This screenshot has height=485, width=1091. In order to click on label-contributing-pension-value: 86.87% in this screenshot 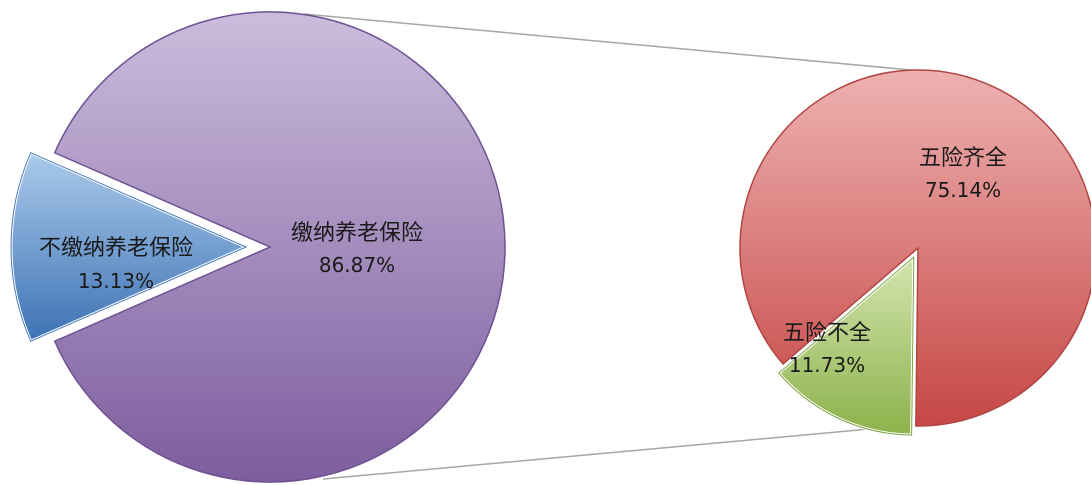, I will do `click(357, 265)`.